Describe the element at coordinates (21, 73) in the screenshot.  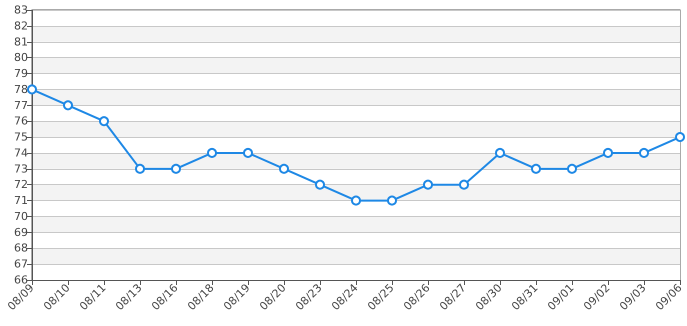
I see `y-tick-label: 79` at that location.